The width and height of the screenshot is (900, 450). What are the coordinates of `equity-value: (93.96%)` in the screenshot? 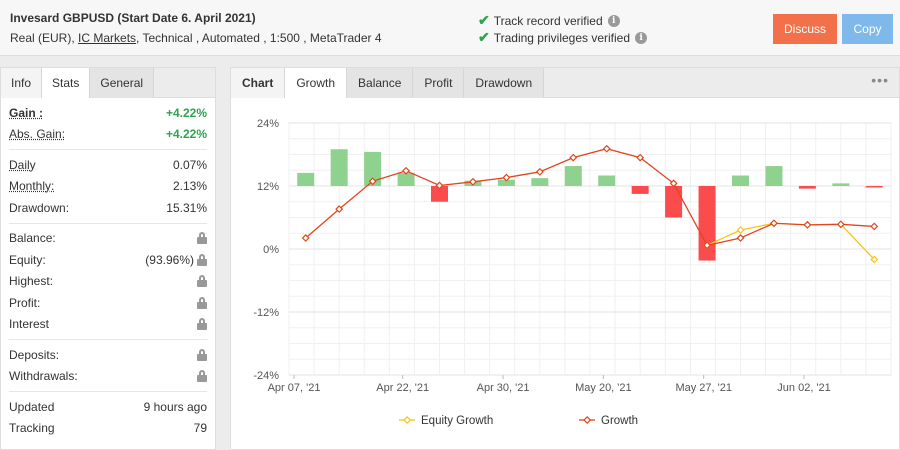 It's located at (169, 259).